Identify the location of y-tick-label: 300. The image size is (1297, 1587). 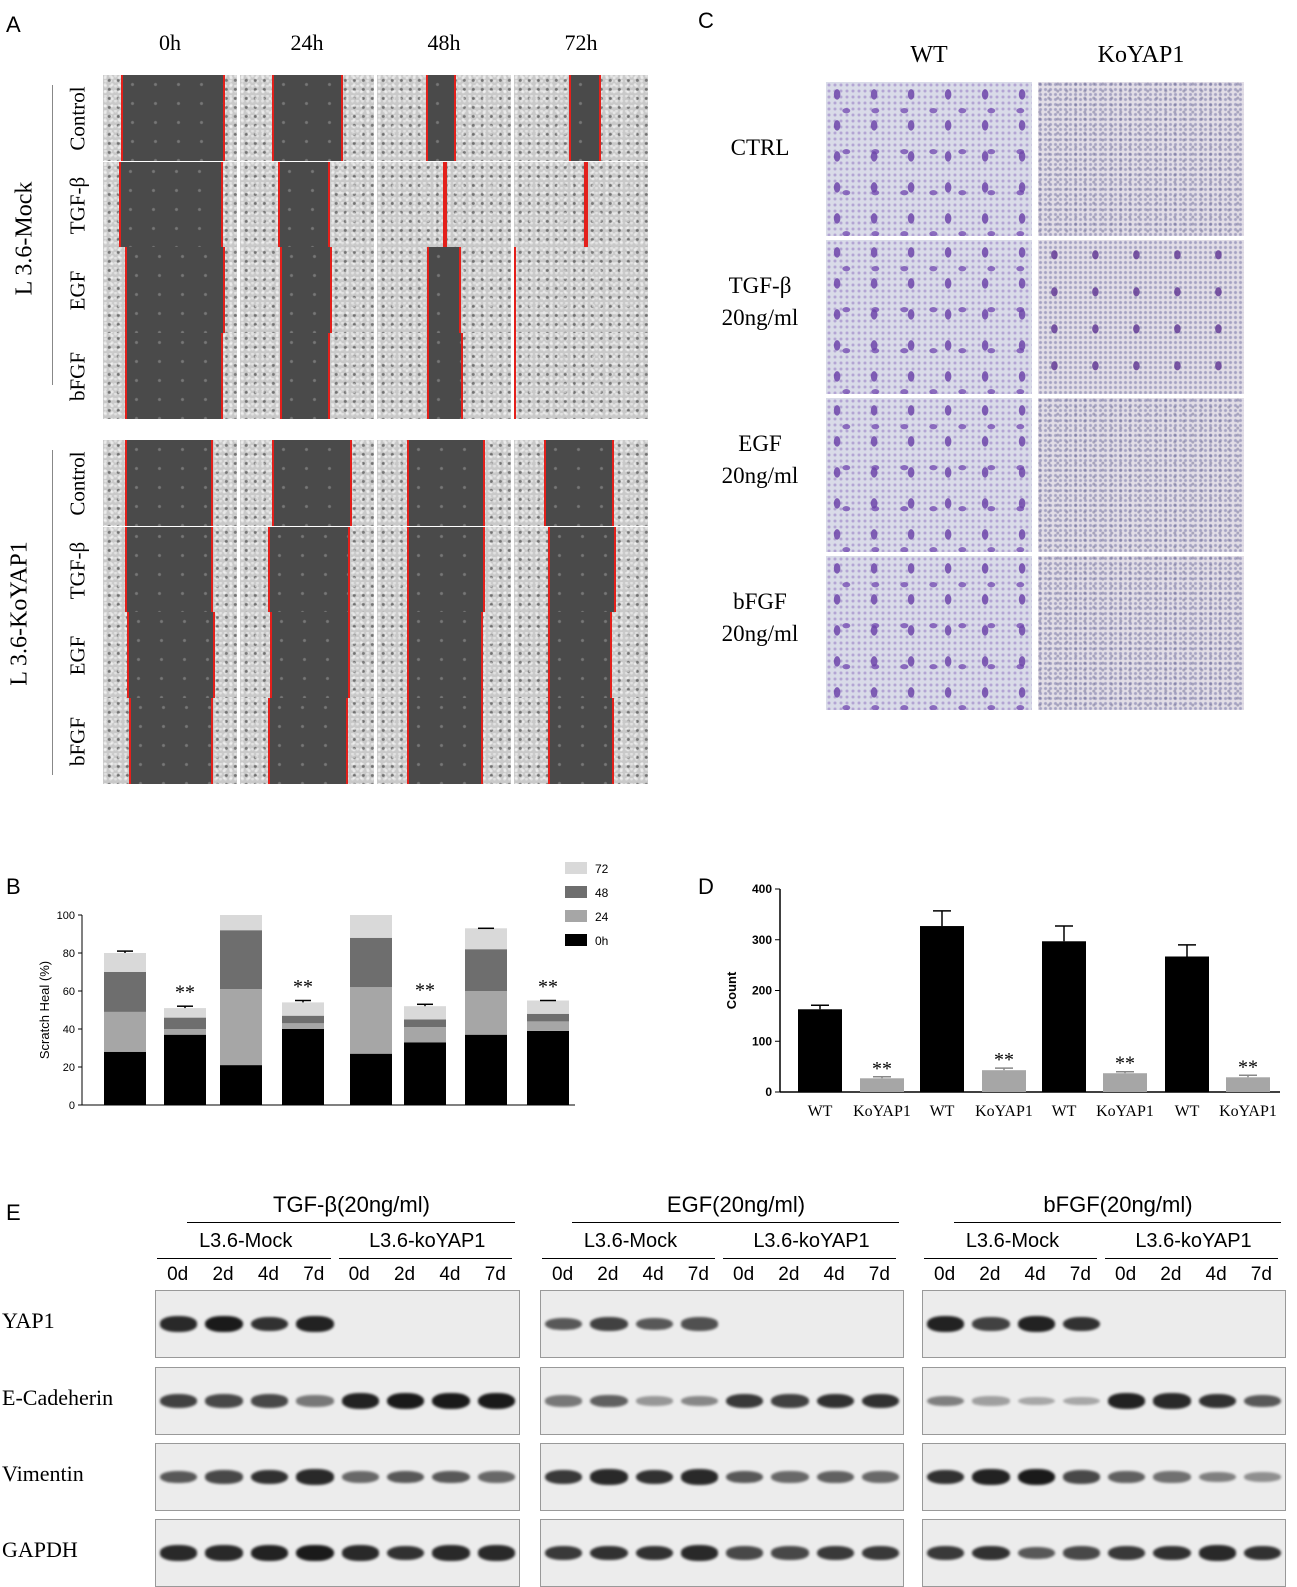
(762, 940).